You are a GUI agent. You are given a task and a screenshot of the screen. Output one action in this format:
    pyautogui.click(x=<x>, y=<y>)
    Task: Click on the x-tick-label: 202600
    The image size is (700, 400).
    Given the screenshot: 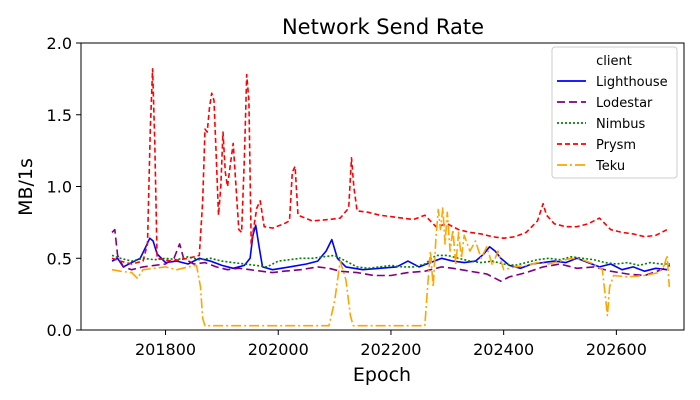 What is the action you would take?
    pyautogui.click(x=616, y=349)
    